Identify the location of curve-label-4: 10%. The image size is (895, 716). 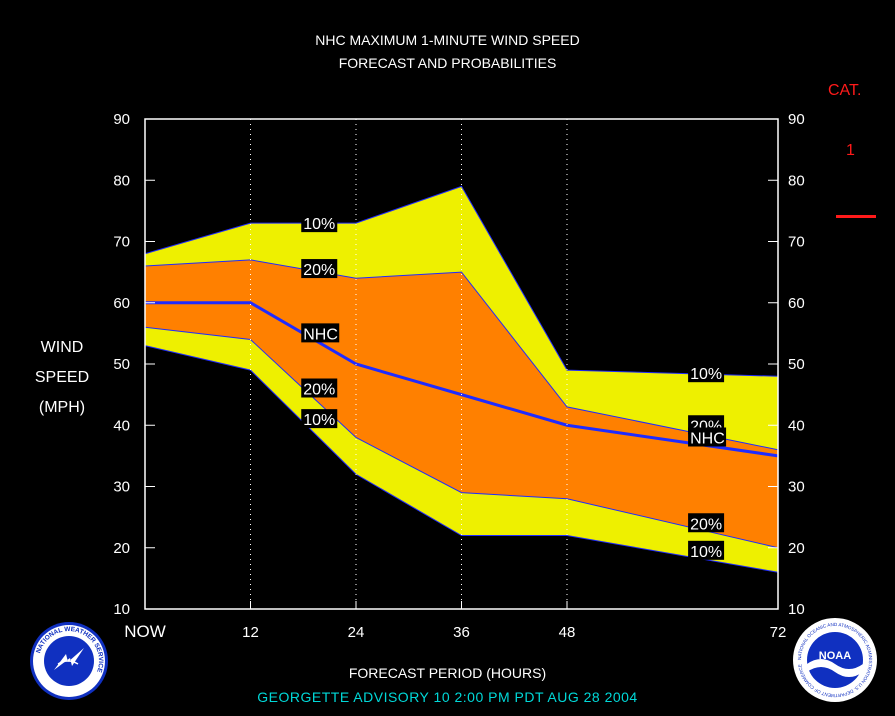
(319, 420).